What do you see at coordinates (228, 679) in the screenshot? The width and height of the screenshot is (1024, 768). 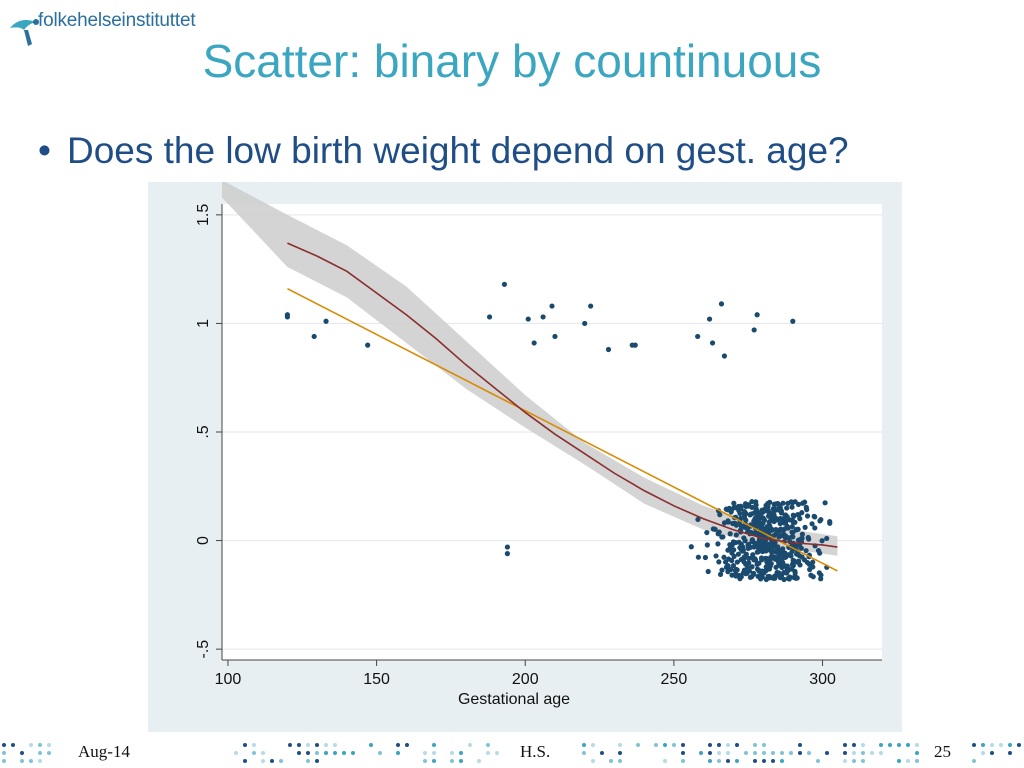 I see `x-tick-label: 100` at bounding box center [228, 679].